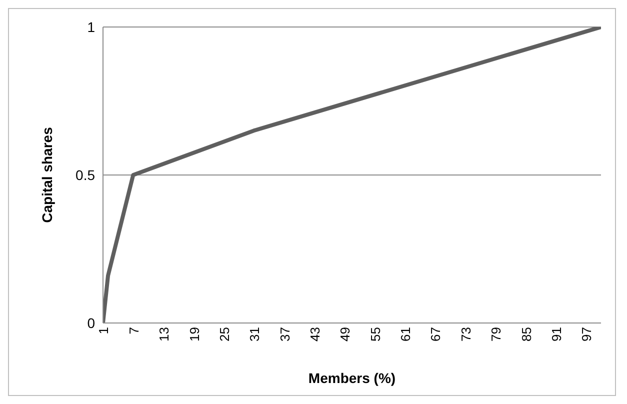 The image size is (627, 404). I want to click on x-tick-label: 73, so click(466, 334).